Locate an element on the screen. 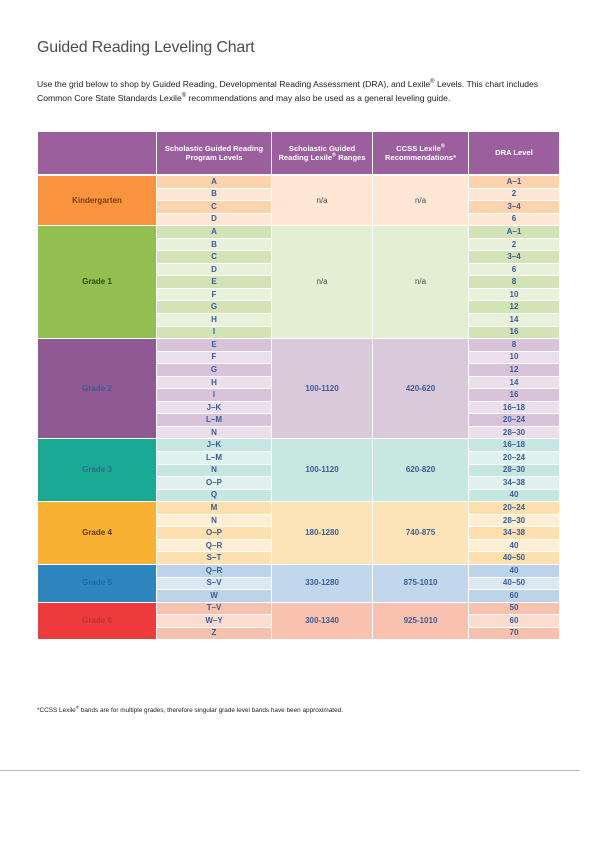 This screenshot has height=842, width=595. guided-reading-level: S–T is located at coordinates (214, 558).